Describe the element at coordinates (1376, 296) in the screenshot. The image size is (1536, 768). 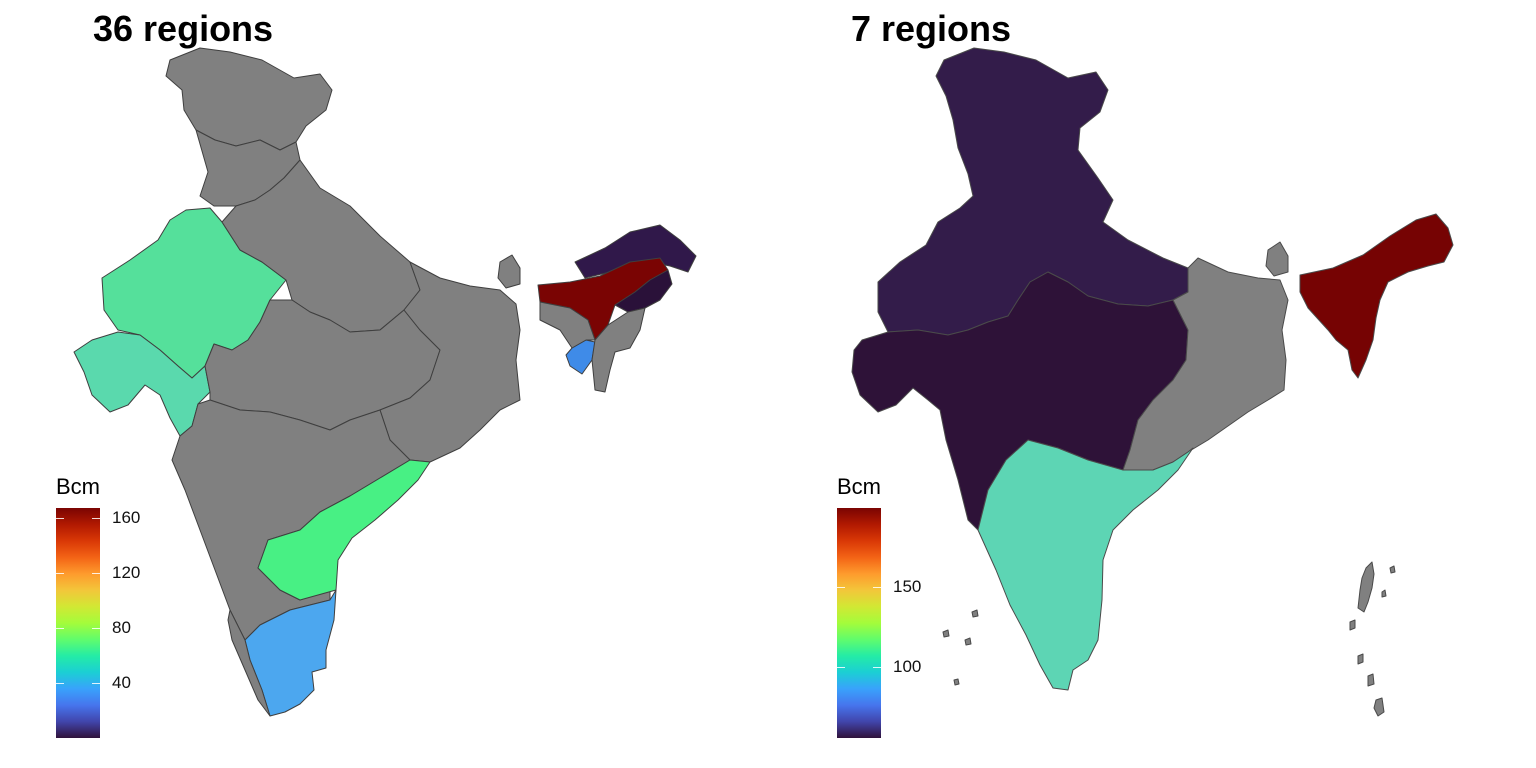
I see `region-northeast` at that location.